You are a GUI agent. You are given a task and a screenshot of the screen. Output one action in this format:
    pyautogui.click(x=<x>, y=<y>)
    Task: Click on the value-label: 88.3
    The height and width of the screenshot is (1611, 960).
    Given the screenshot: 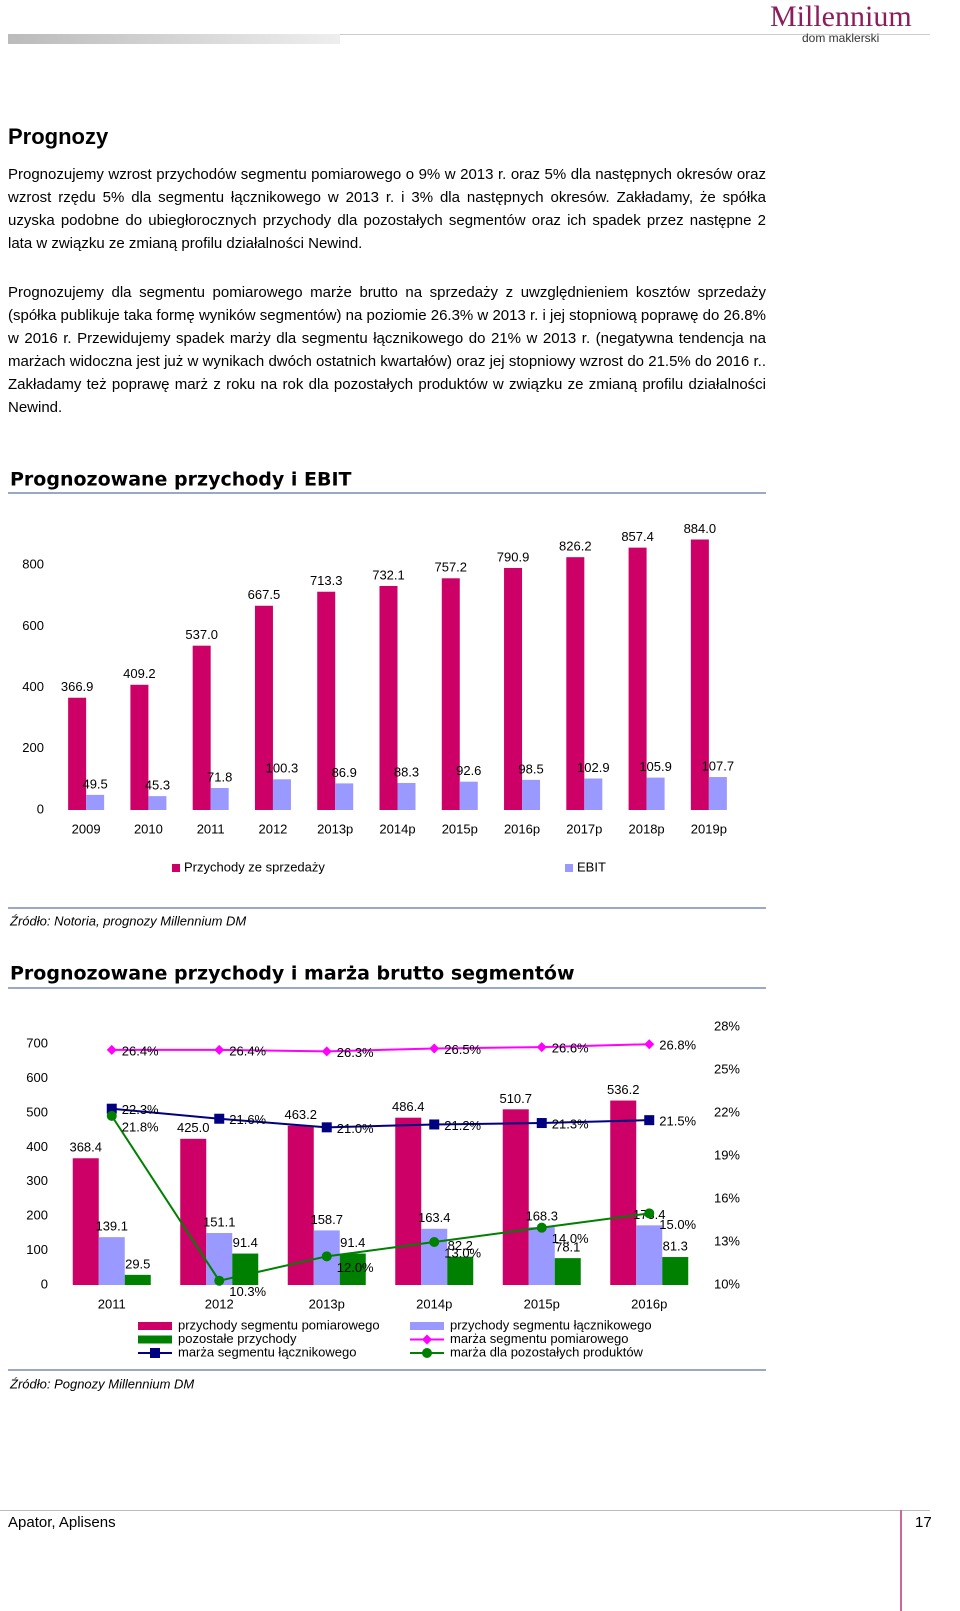 What is the action you would take?
    pyautogui.click(x=406, y=771)
    